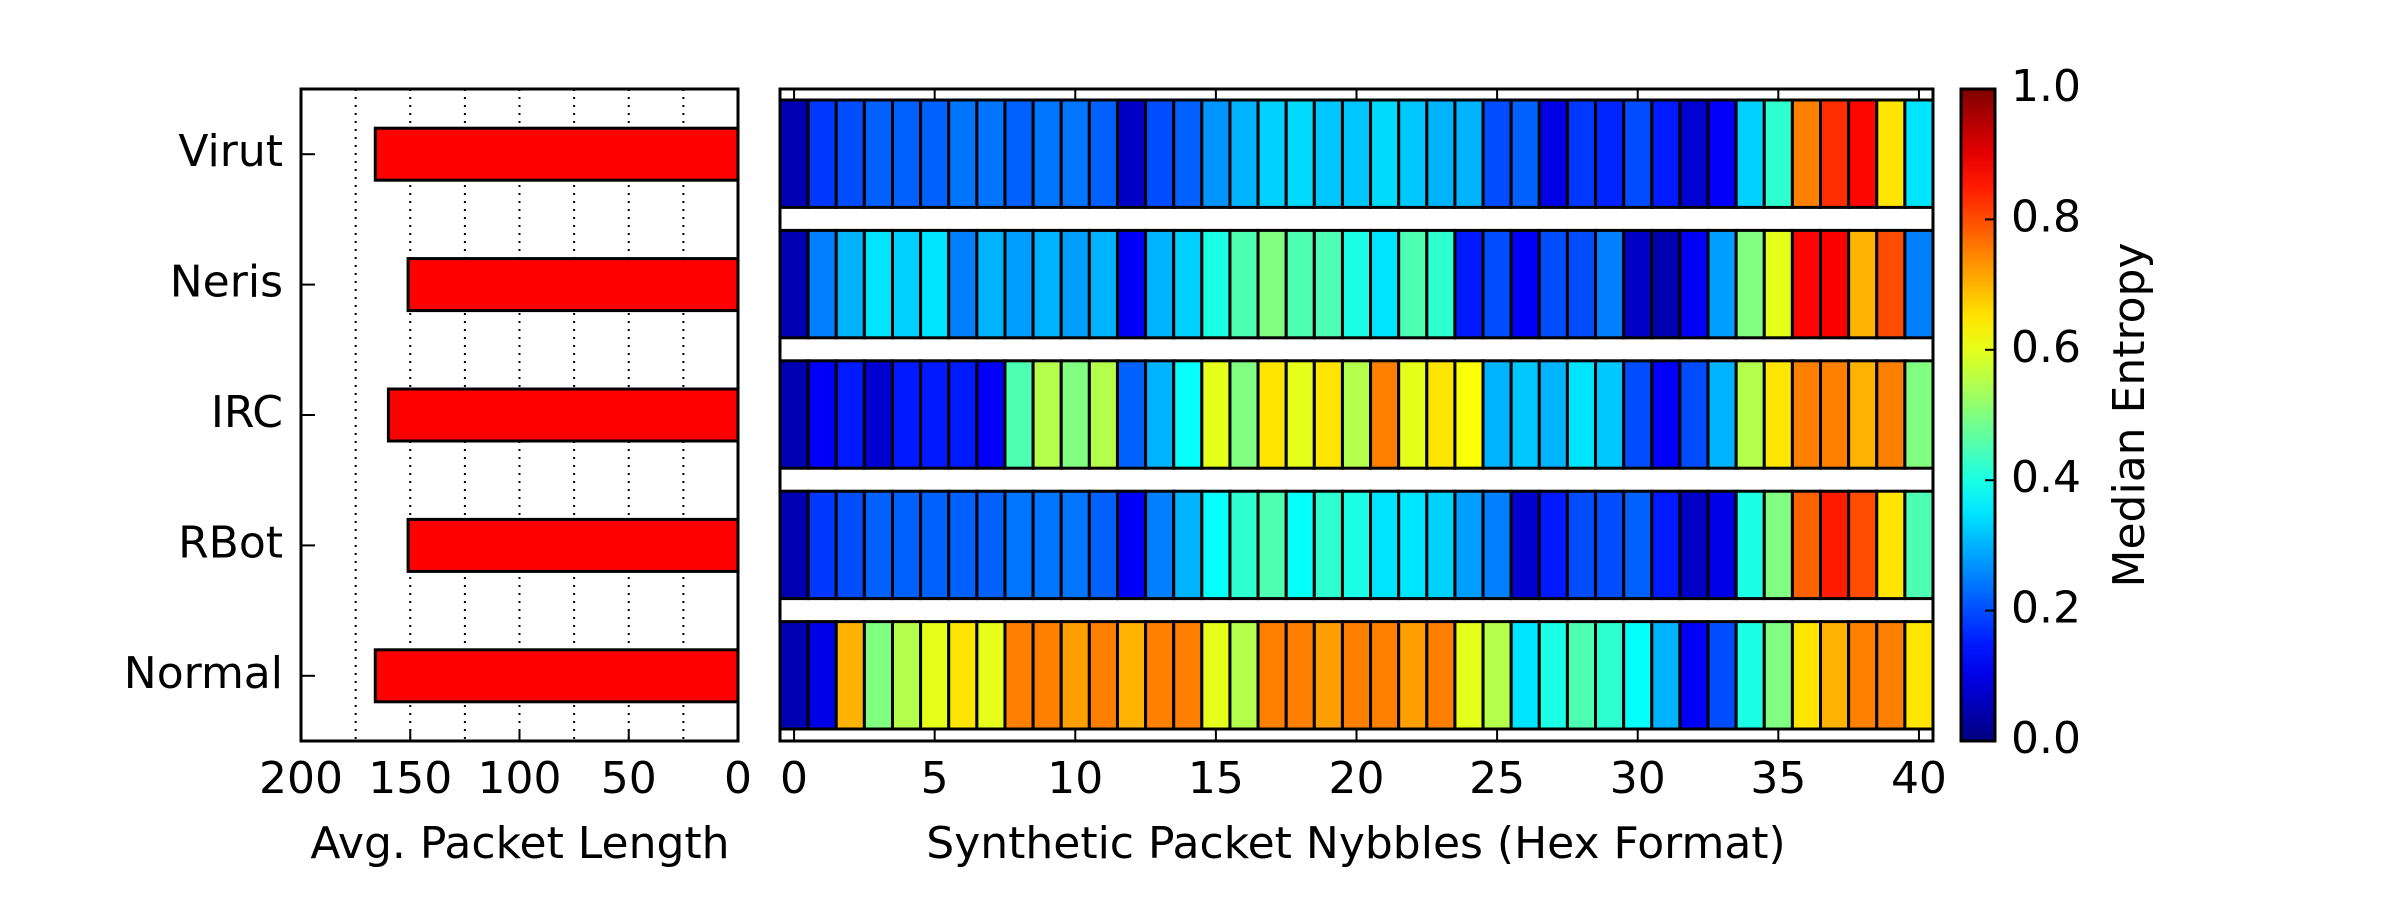 The height and width of the screenshot is (900, 2400). What do you see at coordinates (1497, 778) in the screenshot?
I see `x-tick-label: 25` at bounding box center [1497, 778].